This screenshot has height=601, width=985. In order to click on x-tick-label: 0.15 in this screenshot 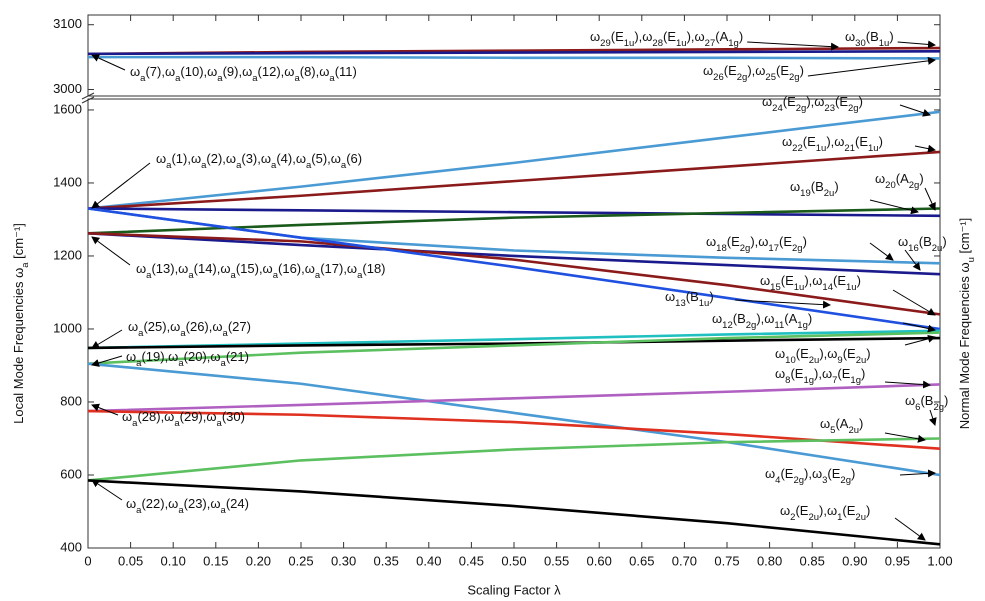, I will do `click(215, 560)`.